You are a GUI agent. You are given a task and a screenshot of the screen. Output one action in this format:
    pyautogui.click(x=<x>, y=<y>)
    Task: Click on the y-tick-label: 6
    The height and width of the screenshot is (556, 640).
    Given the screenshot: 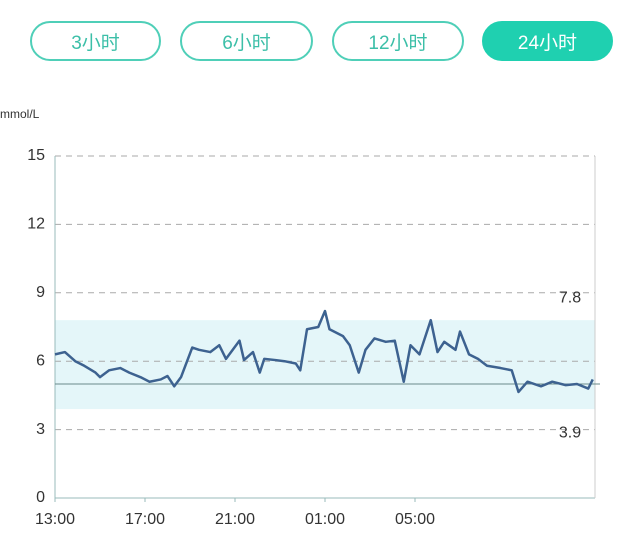 What is the action you would take?
    pyautogui.click(x=40, y=360)
    